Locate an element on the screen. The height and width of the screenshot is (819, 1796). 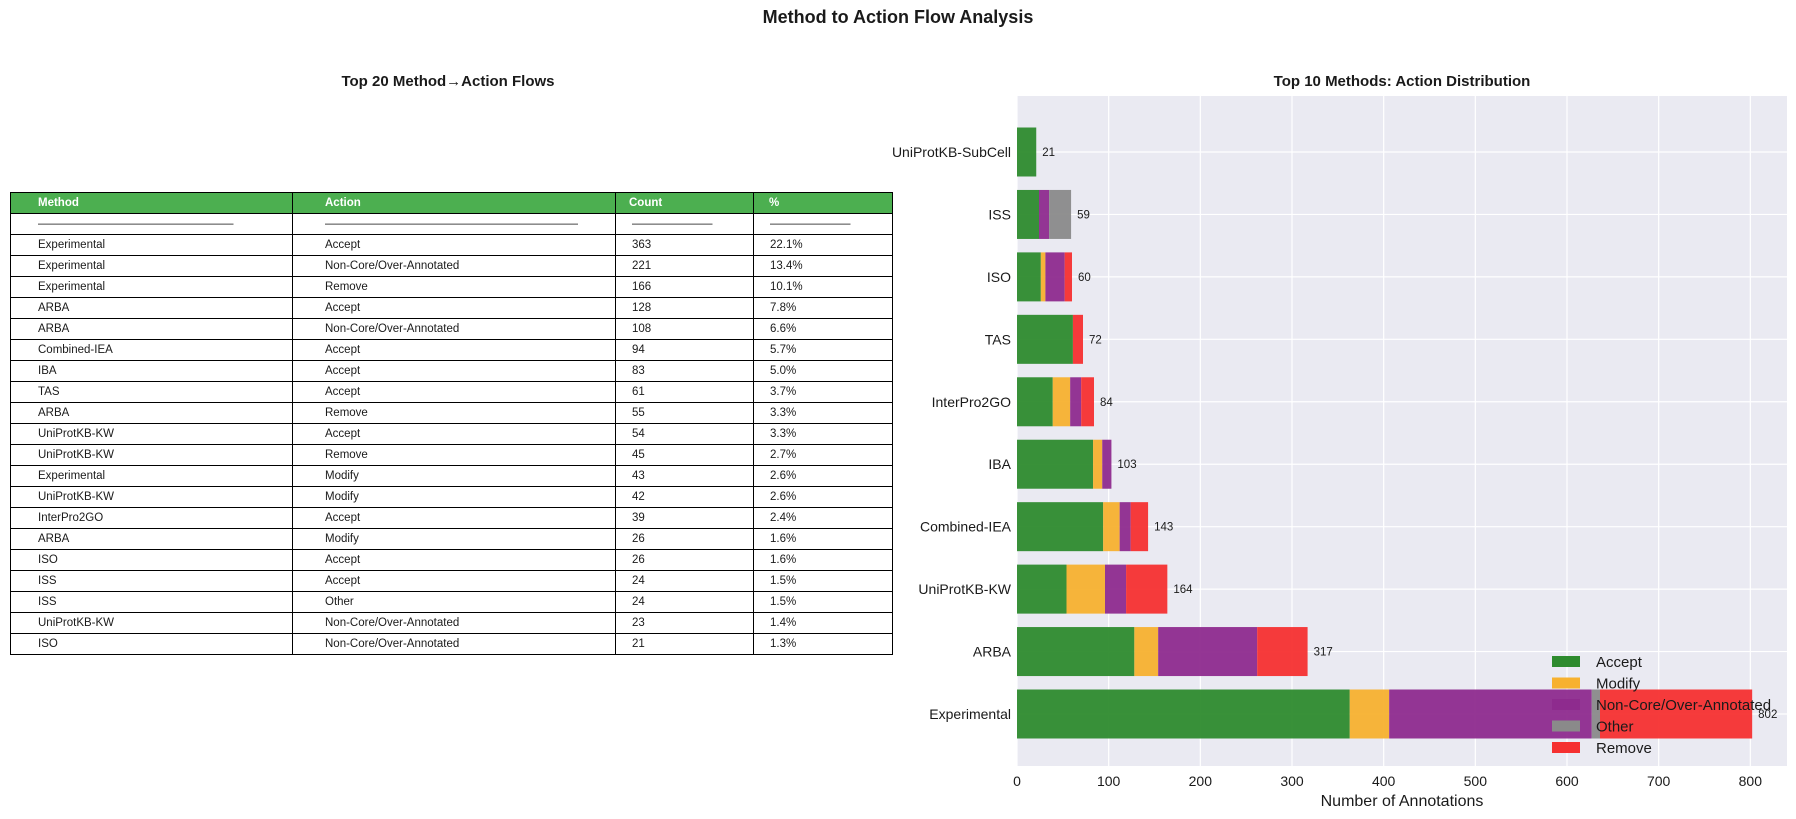
bar-total-label: 164 is located at coordinates (1183, 590).